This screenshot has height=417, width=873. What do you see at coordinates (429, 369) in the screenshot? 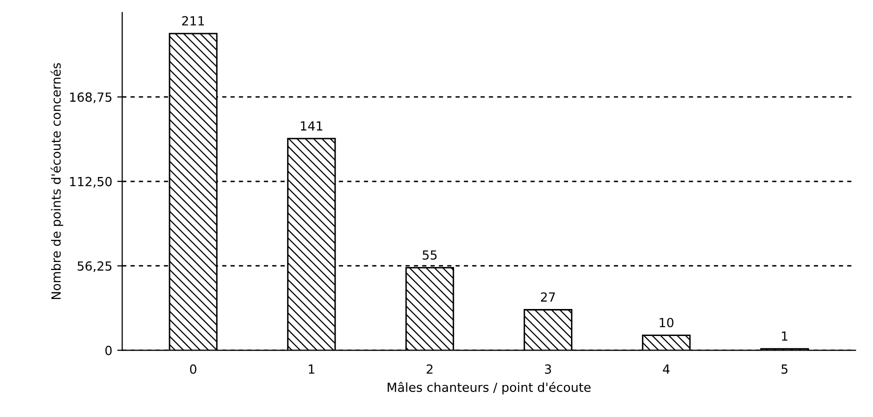
I see `x-tick-label: 2` at bounding box center [429, 369].